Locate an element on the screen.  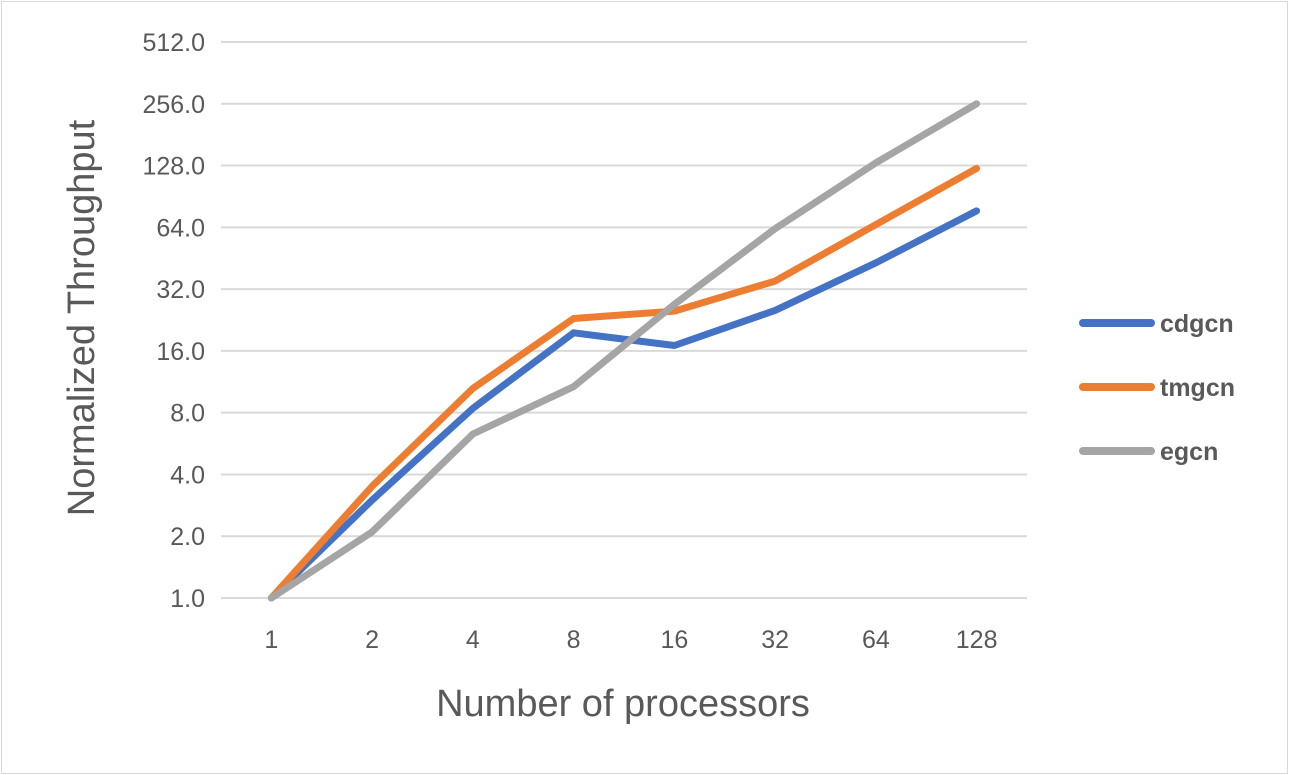
x-tick-label: 32 is located at coordinates (775, 640).